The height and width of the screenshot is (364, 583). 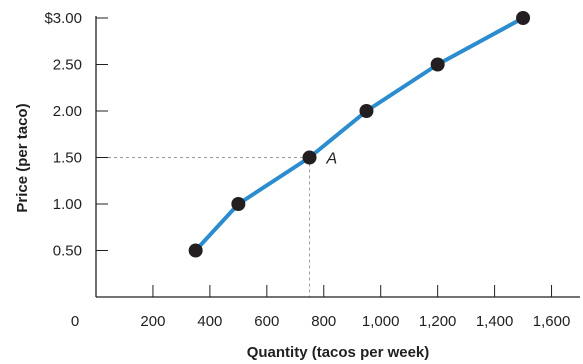 I want to click on y-tick-label-1.5: 1.50, so click(x=67, y=158).